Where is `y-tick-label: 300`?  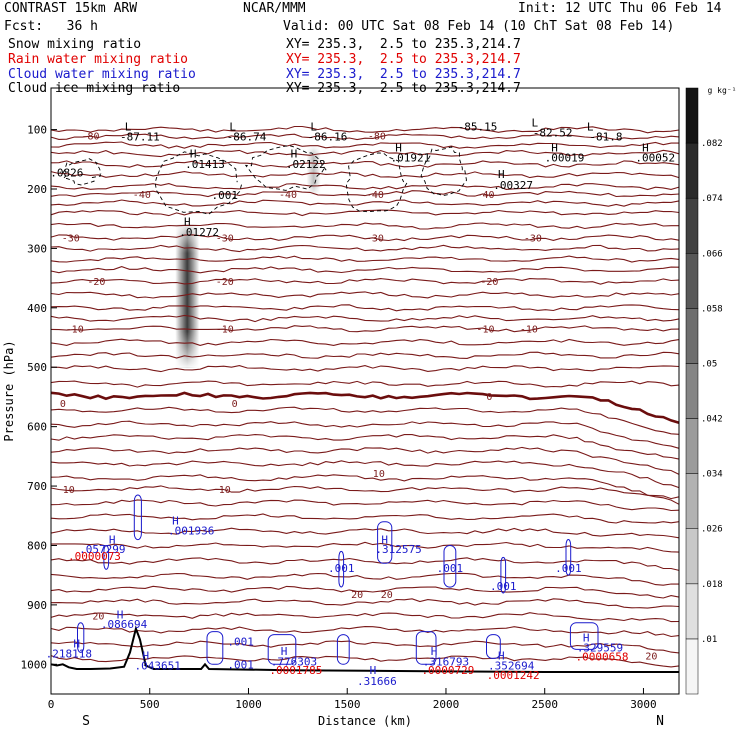
y-tick-label: 300 is located at coordinates (37, 248).